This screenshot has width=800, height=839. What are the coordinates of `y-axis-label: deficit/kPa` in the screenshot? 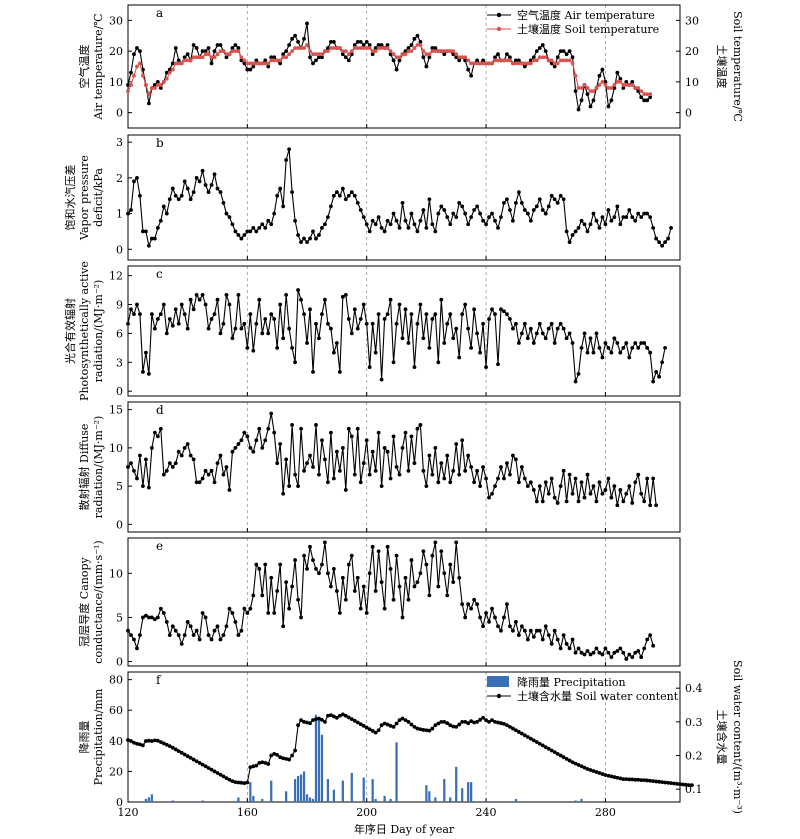 It's located at (98, 197).